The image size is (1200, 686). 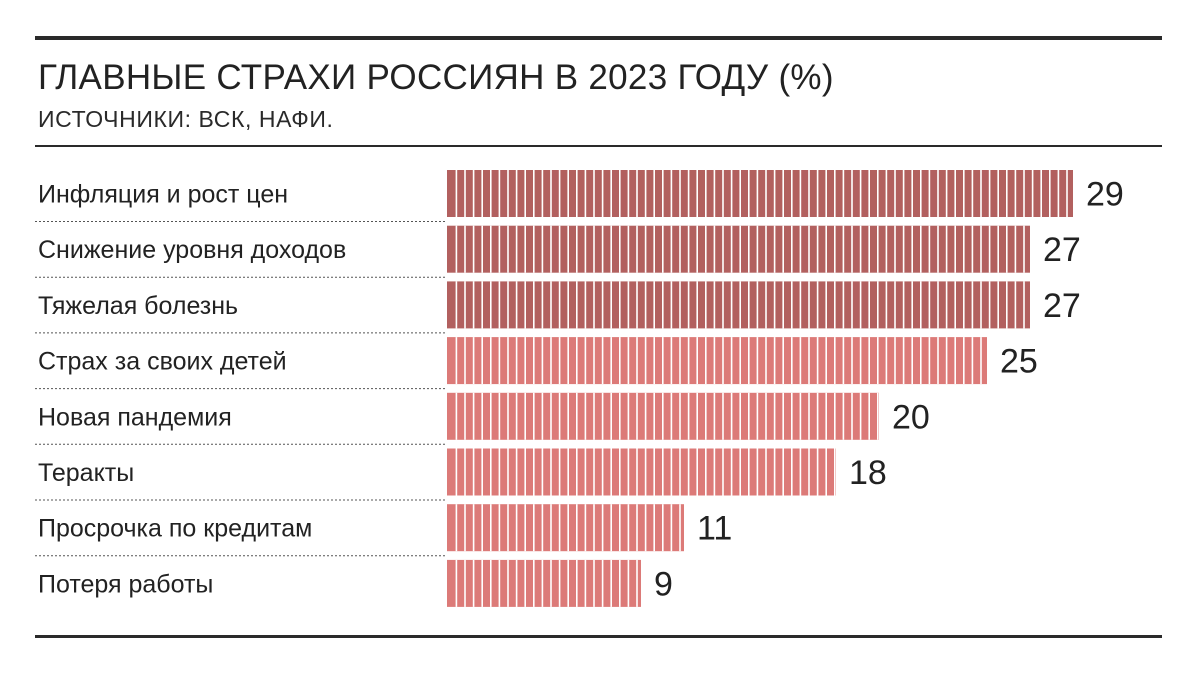 I want to click on value-label: 11, so click(x=714, y=529).